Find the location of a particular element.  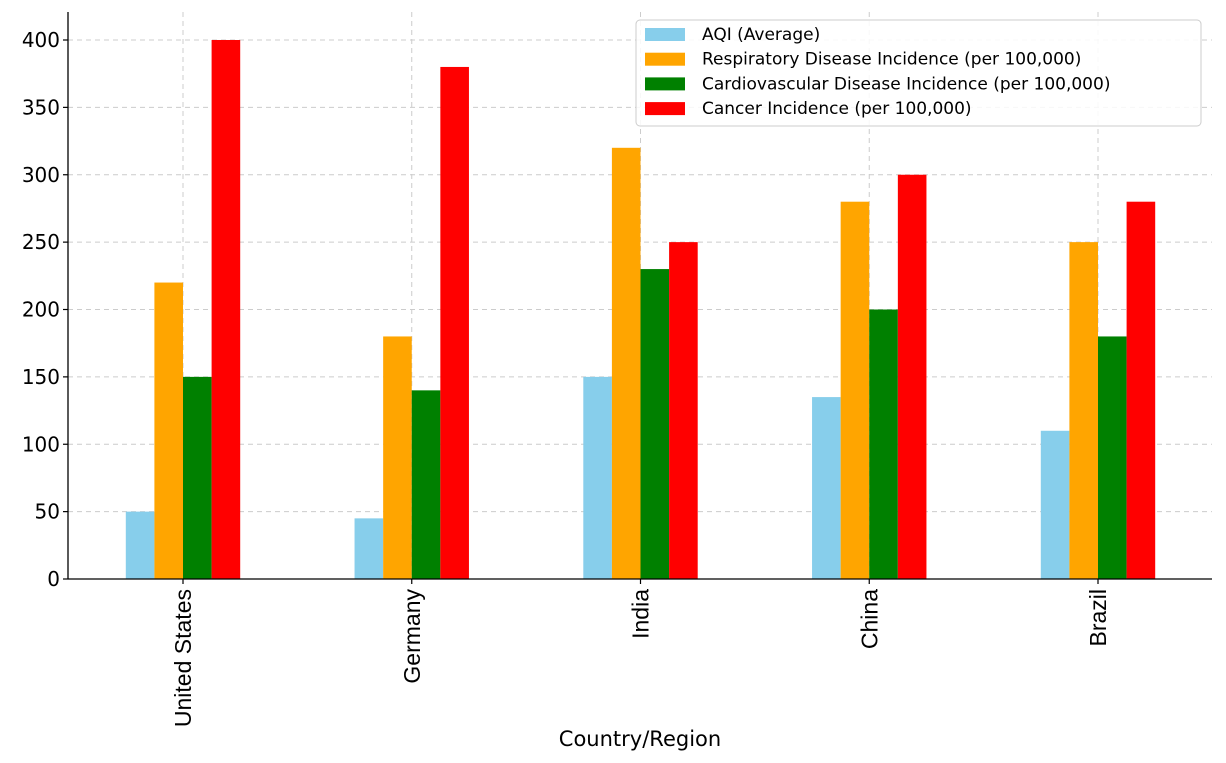

y-axis-ticks: 0 50 100 150 200 250 300 350 400 is located at coordinates (45, 309).